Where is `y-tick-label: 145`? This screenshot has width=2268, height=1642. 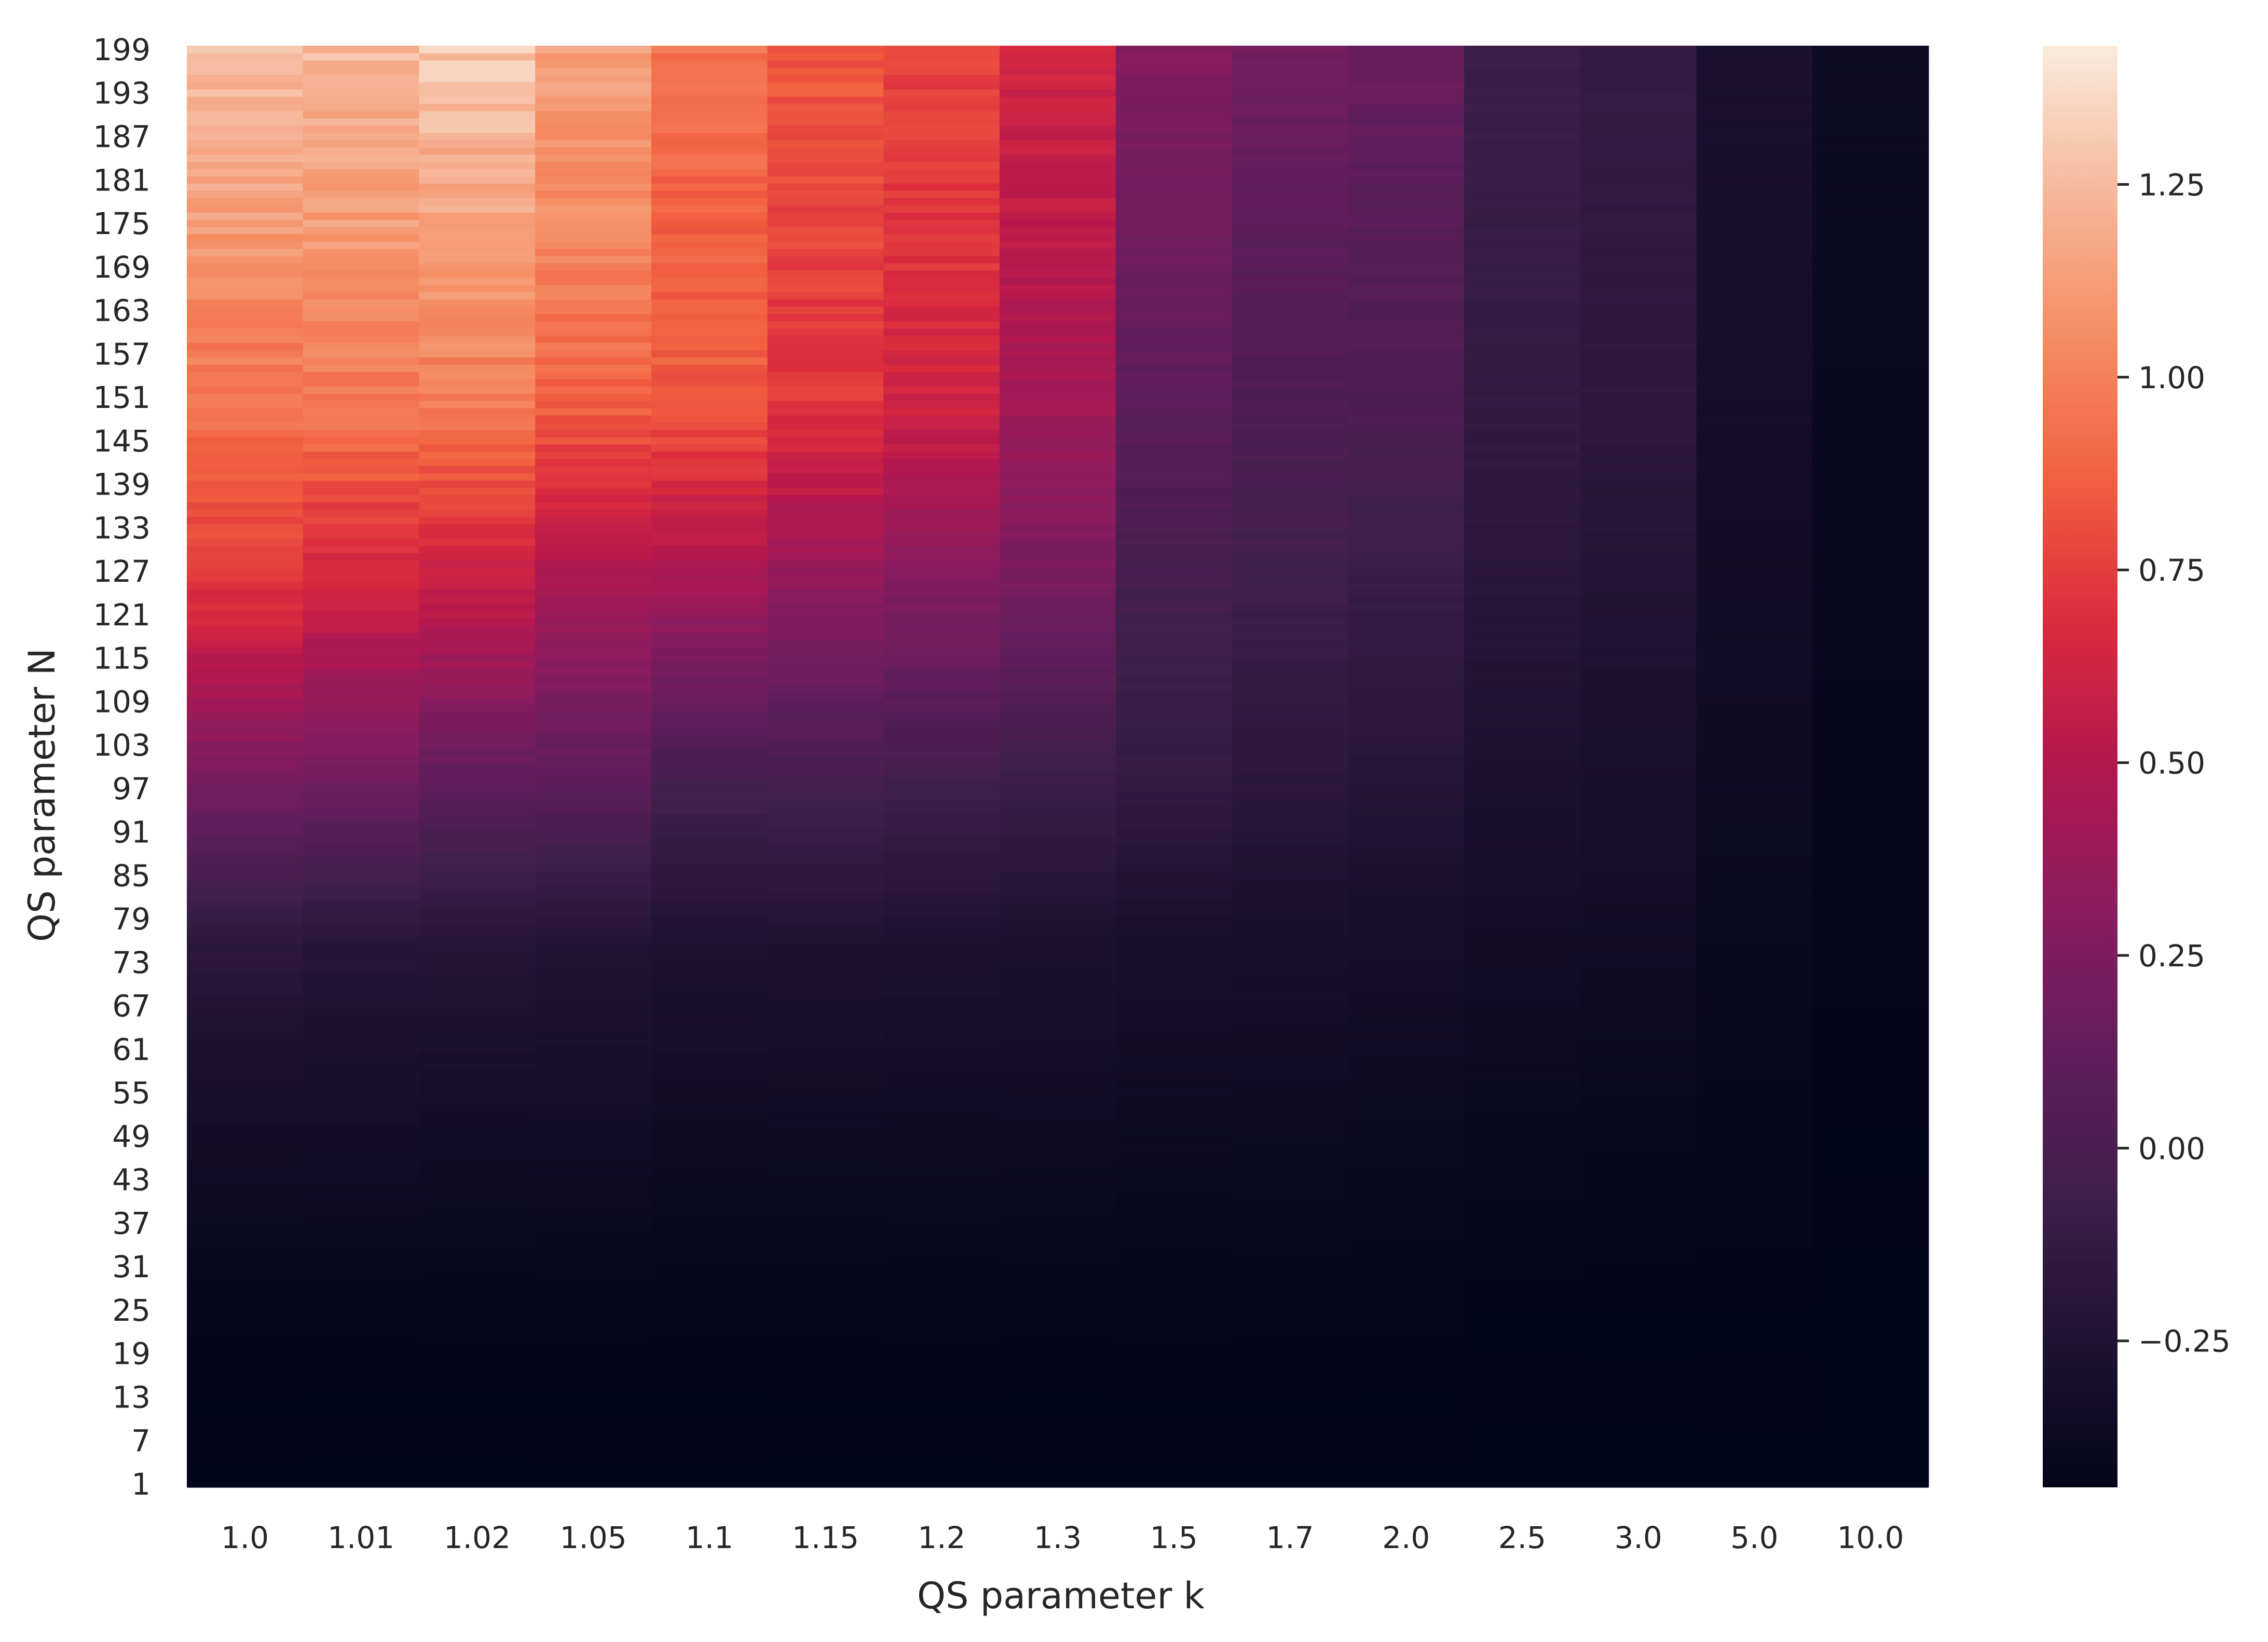
y-tick-label: 145 is located at coordinates (122, 441).